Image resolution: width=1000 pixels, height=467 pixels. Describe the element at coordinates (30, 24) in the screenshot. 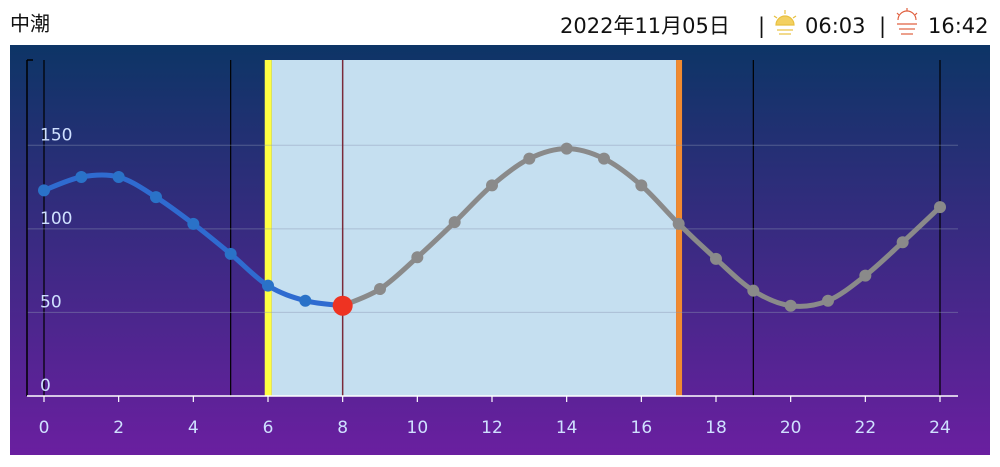

I see `tide-type: 中潮` at that location.